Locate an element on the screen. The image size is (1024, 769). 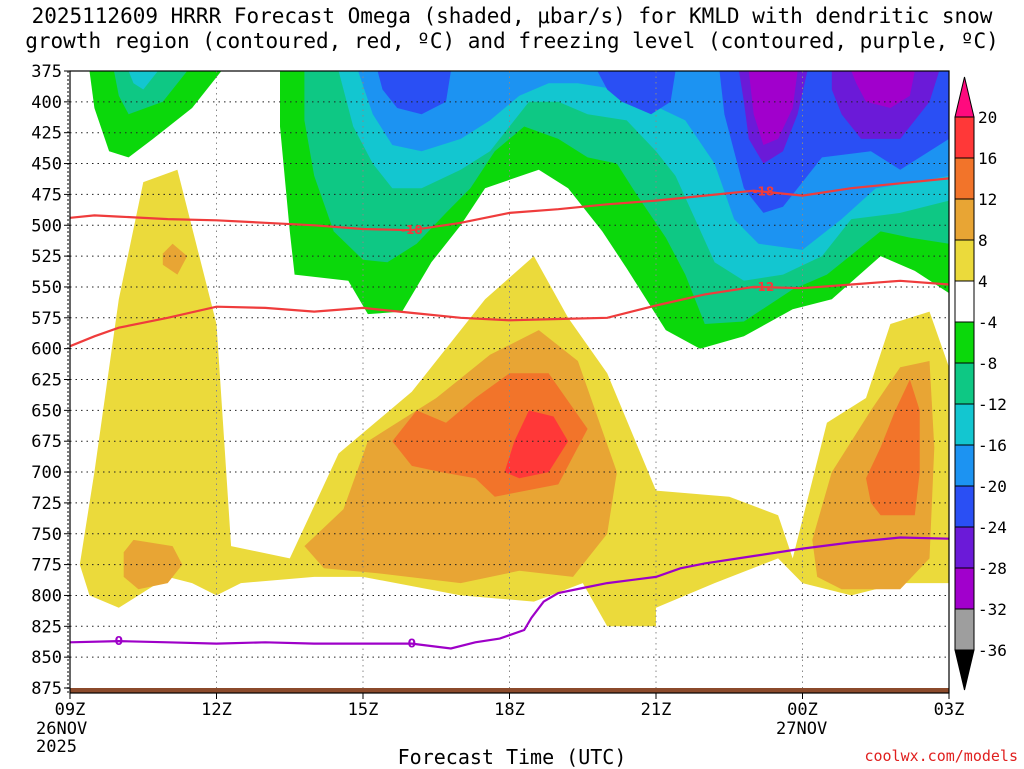
y-tick-label: 425 is located at coordinates (46, 134).